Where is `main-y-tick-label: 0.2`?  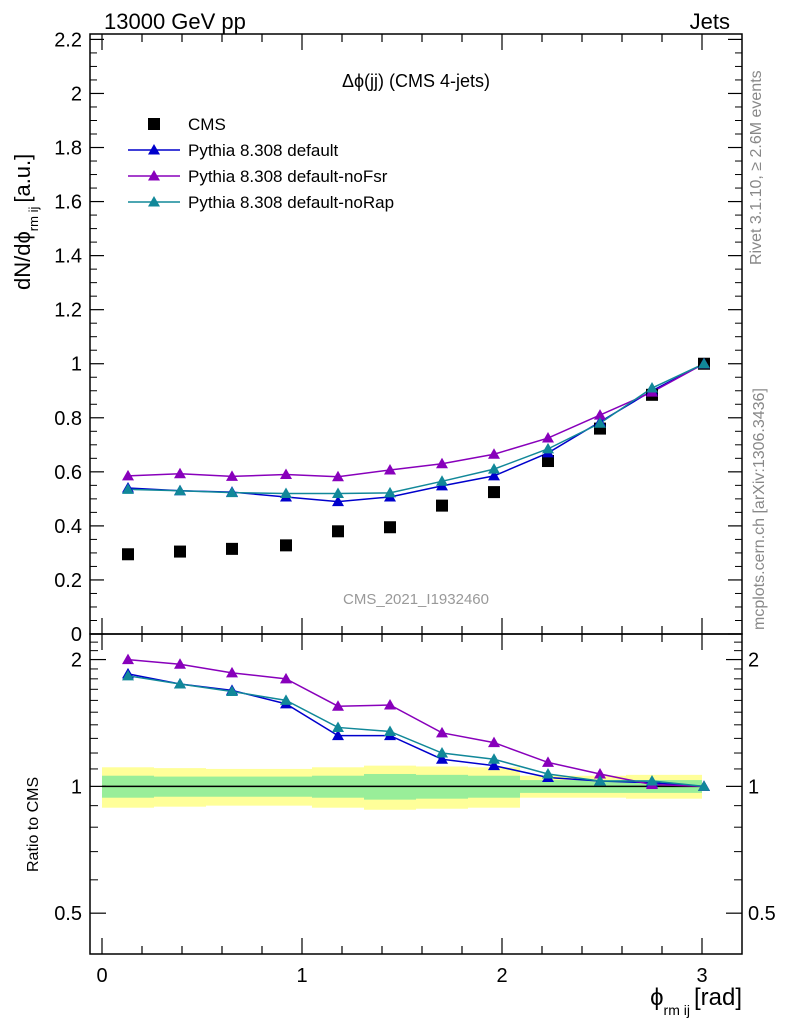 main-y-tick-label: 0.2 is located at coordinates (68, 581).